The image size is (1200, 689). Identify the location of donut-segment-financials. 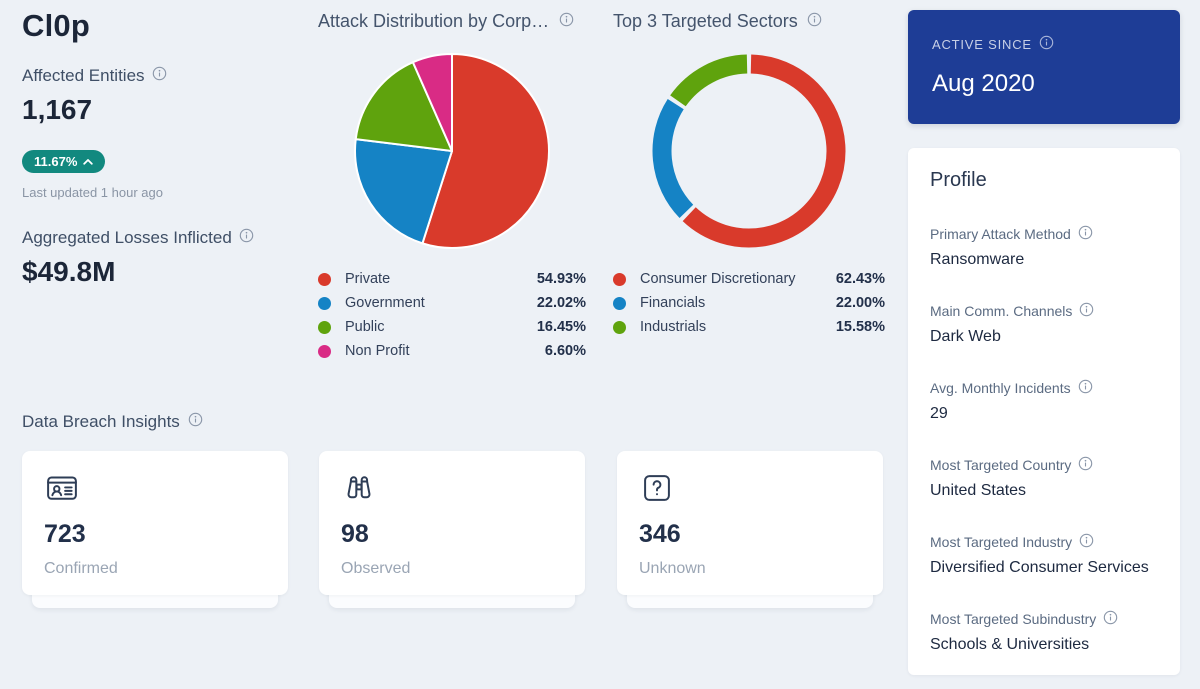
(673, 158).